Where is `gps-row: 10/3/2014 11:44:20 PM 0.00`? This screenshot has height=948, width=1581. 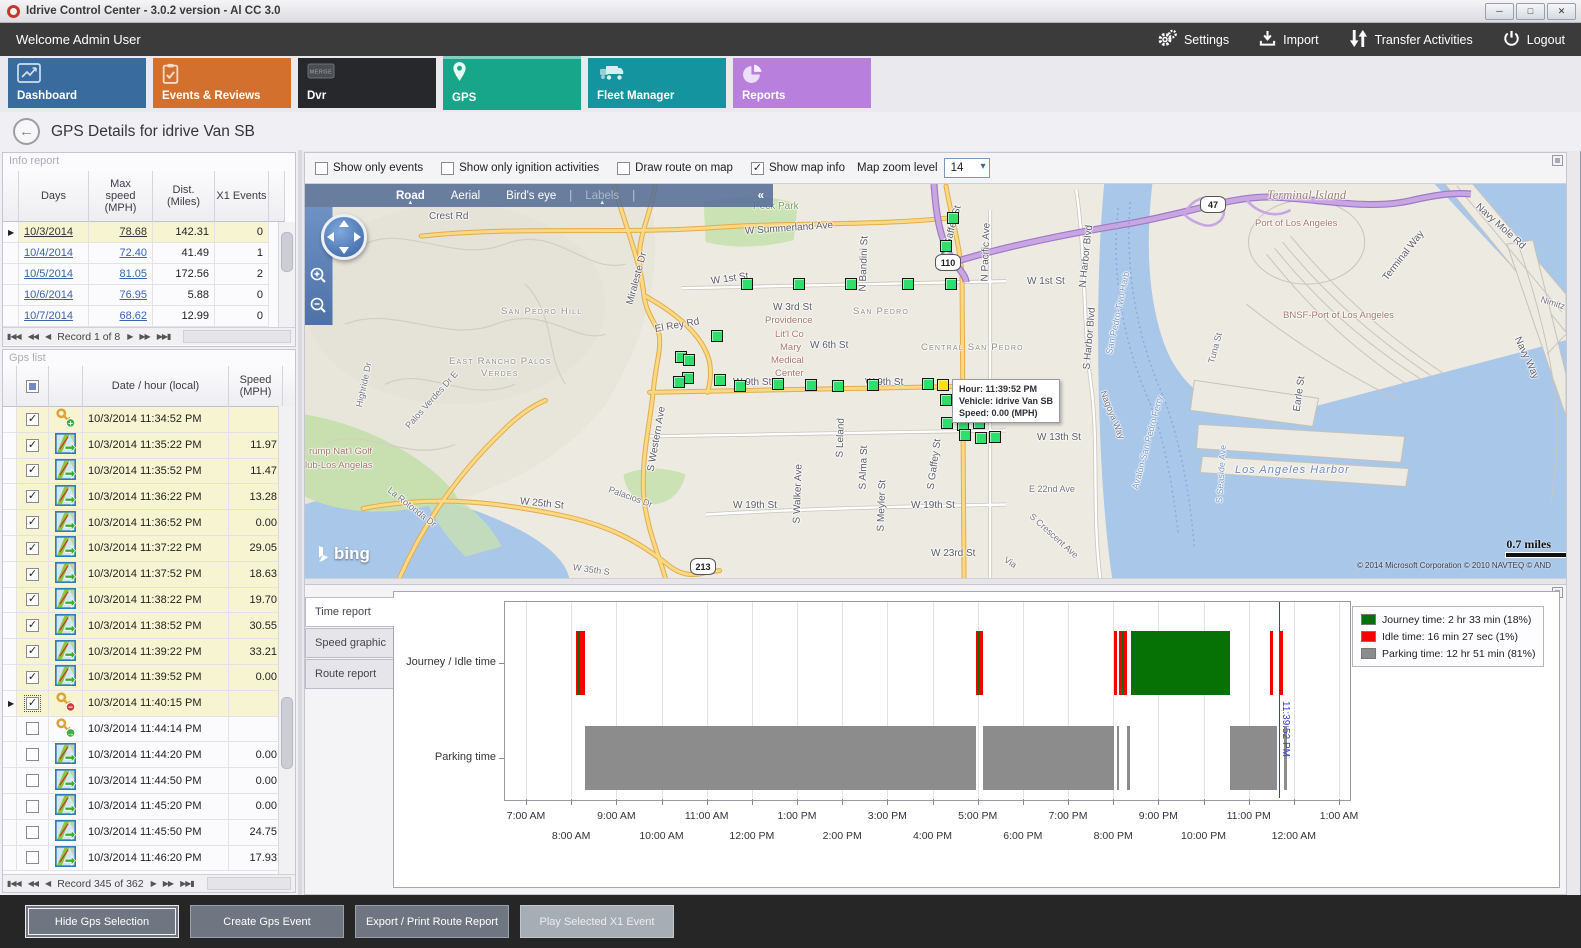
gps-row: 10/3/2014 11:44:20 PM 0.00 is located at coordinates (143, 755).